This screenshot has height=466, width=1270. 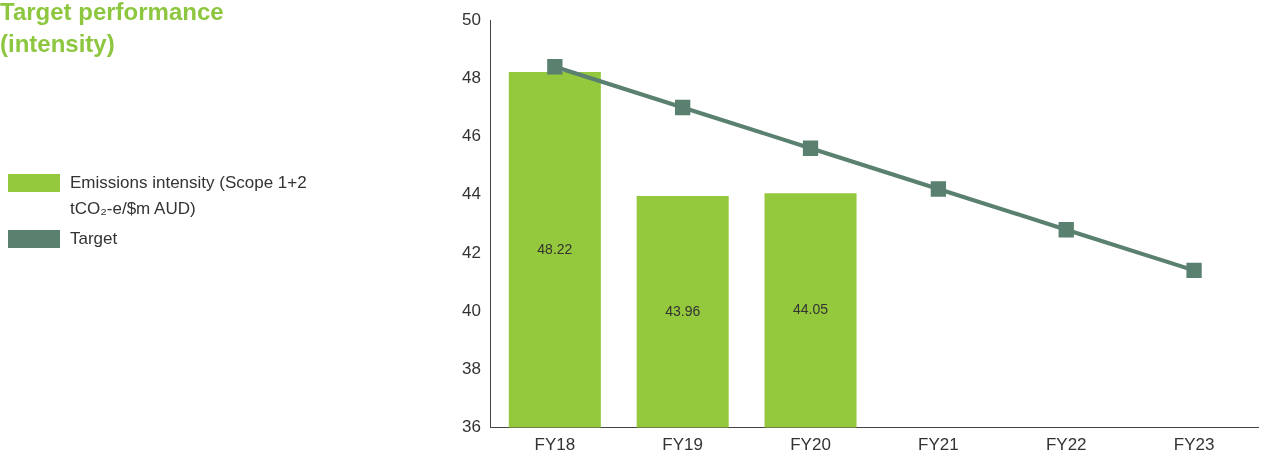 What do you see at coordinates (1066, 445) in the screenshot?
I see `x-tick-label: FY22` at bounding box center [1066, 445].